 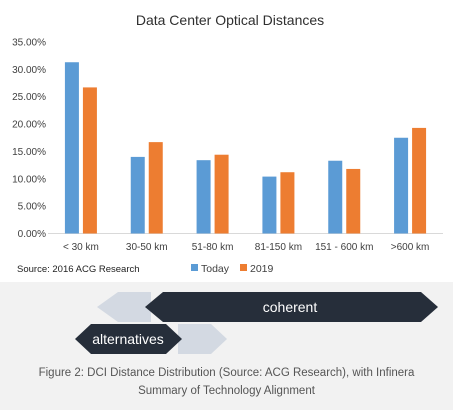 What do you see at coordinates (344, 247) in the screenshot?
I see `x-tick-label: 151 - 600 km` at bounding box center [344, 247].